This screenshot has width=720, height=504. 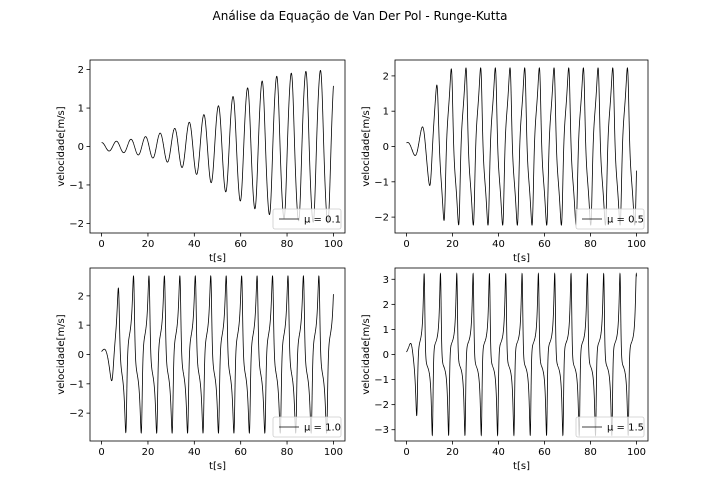 I want to click on legend-label: μ = 0.1, so click(x=322, y=220).